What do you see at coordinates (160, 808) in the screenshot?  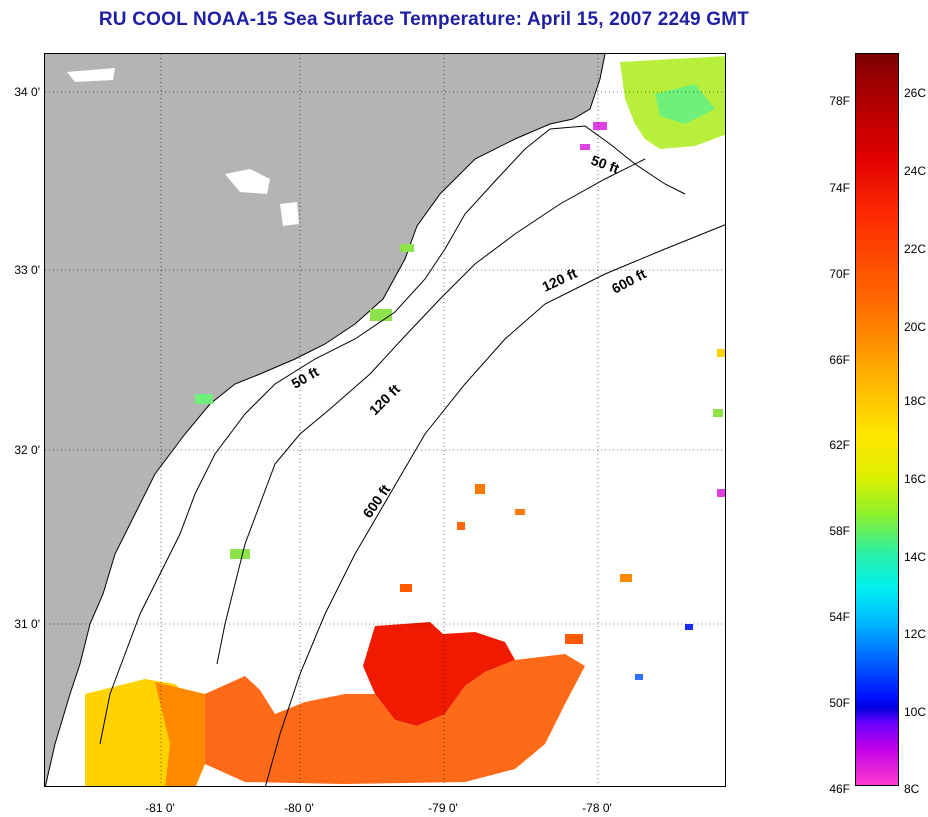 I see `lon-label-81: -81 0'` at bounding box center [160, 808].